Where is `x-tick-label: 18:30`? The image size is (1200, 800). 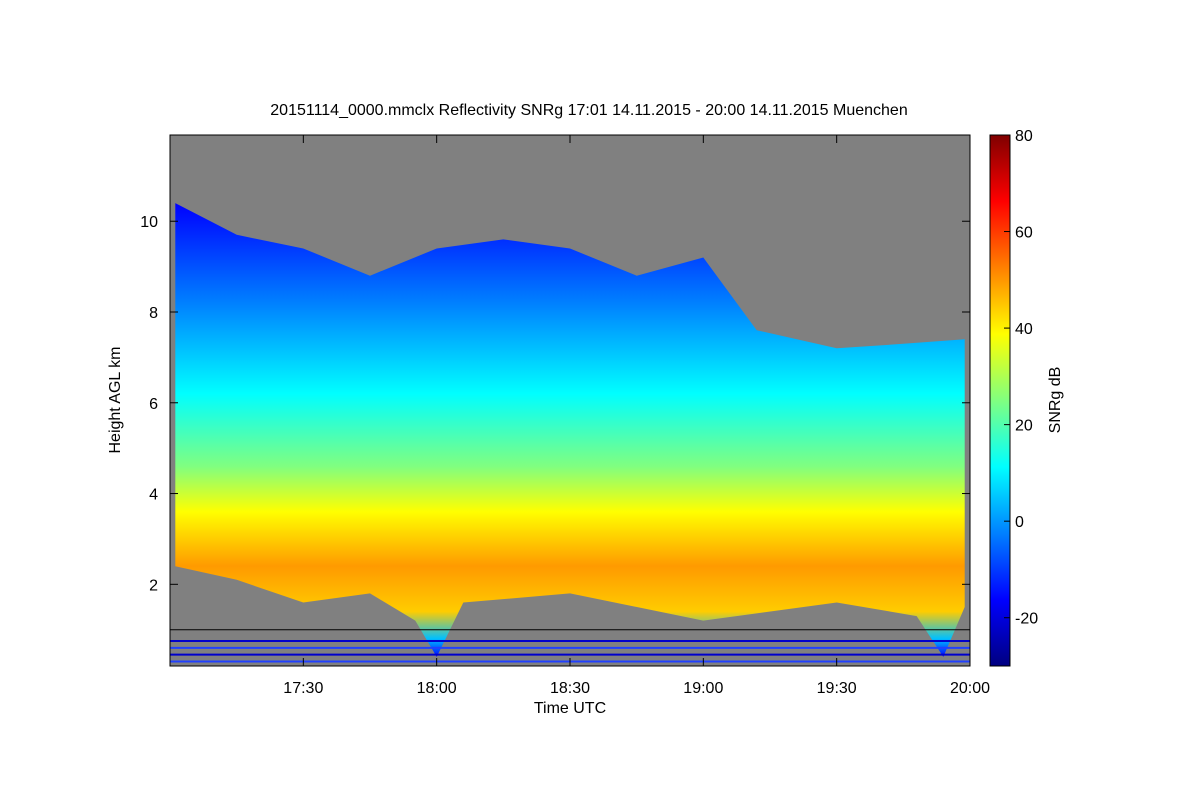
x-tick-label: 18:30 is located at coordinates (570, 688).